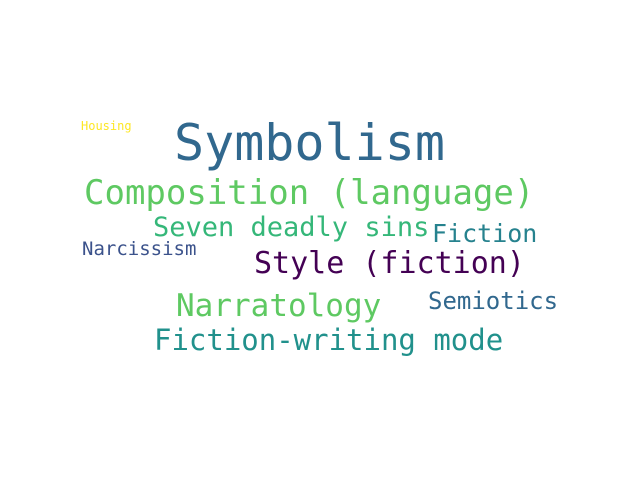 This screenshot has width=640, height=480. I want to click on word-style-fiction: Style (fiction), so click(389, 263).